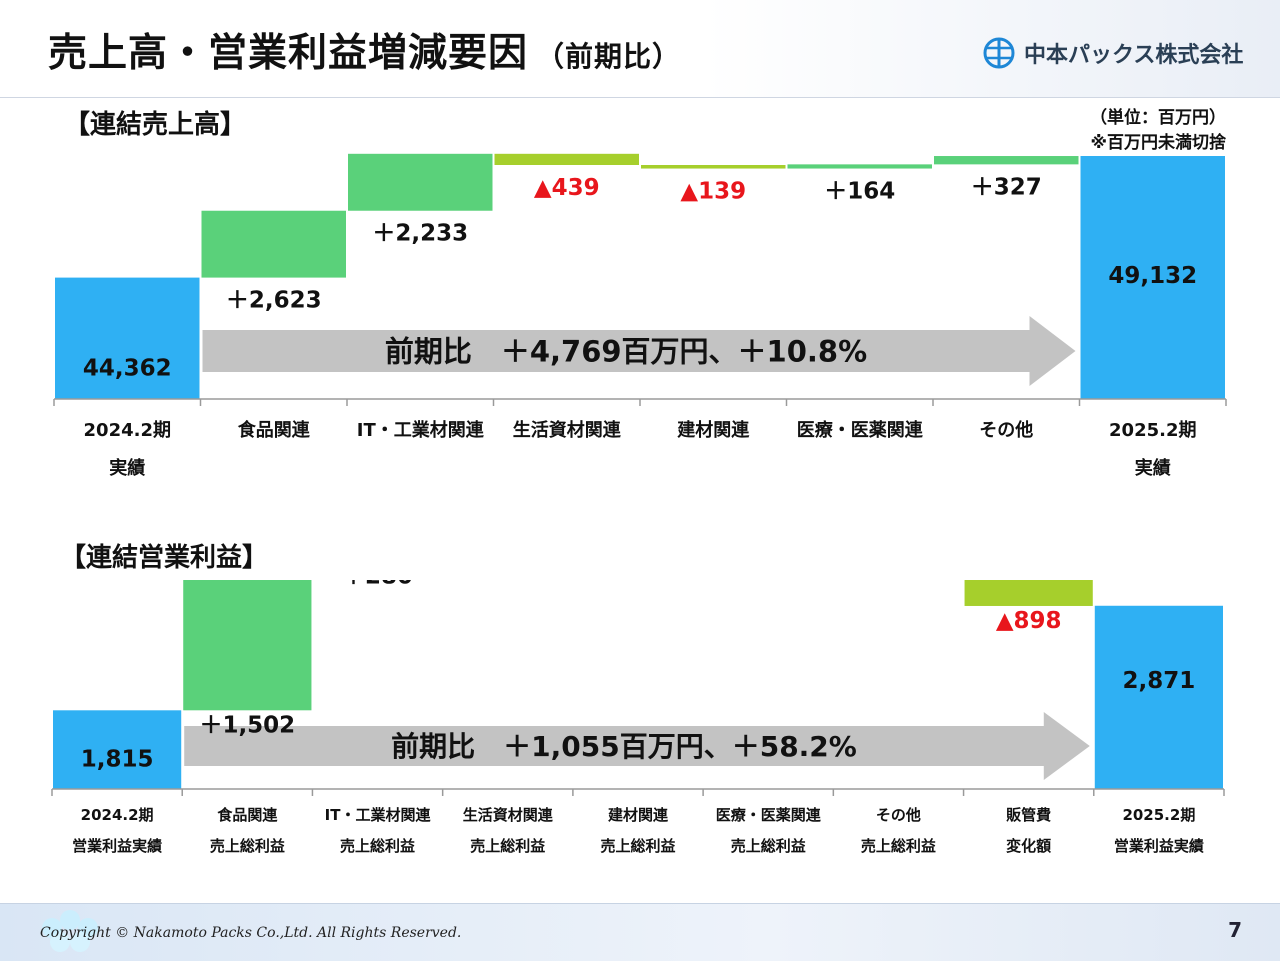 The width and height of the screenshot is (1280, 961). I want to click on delta-value-label: ＋280, so click(377, 585).